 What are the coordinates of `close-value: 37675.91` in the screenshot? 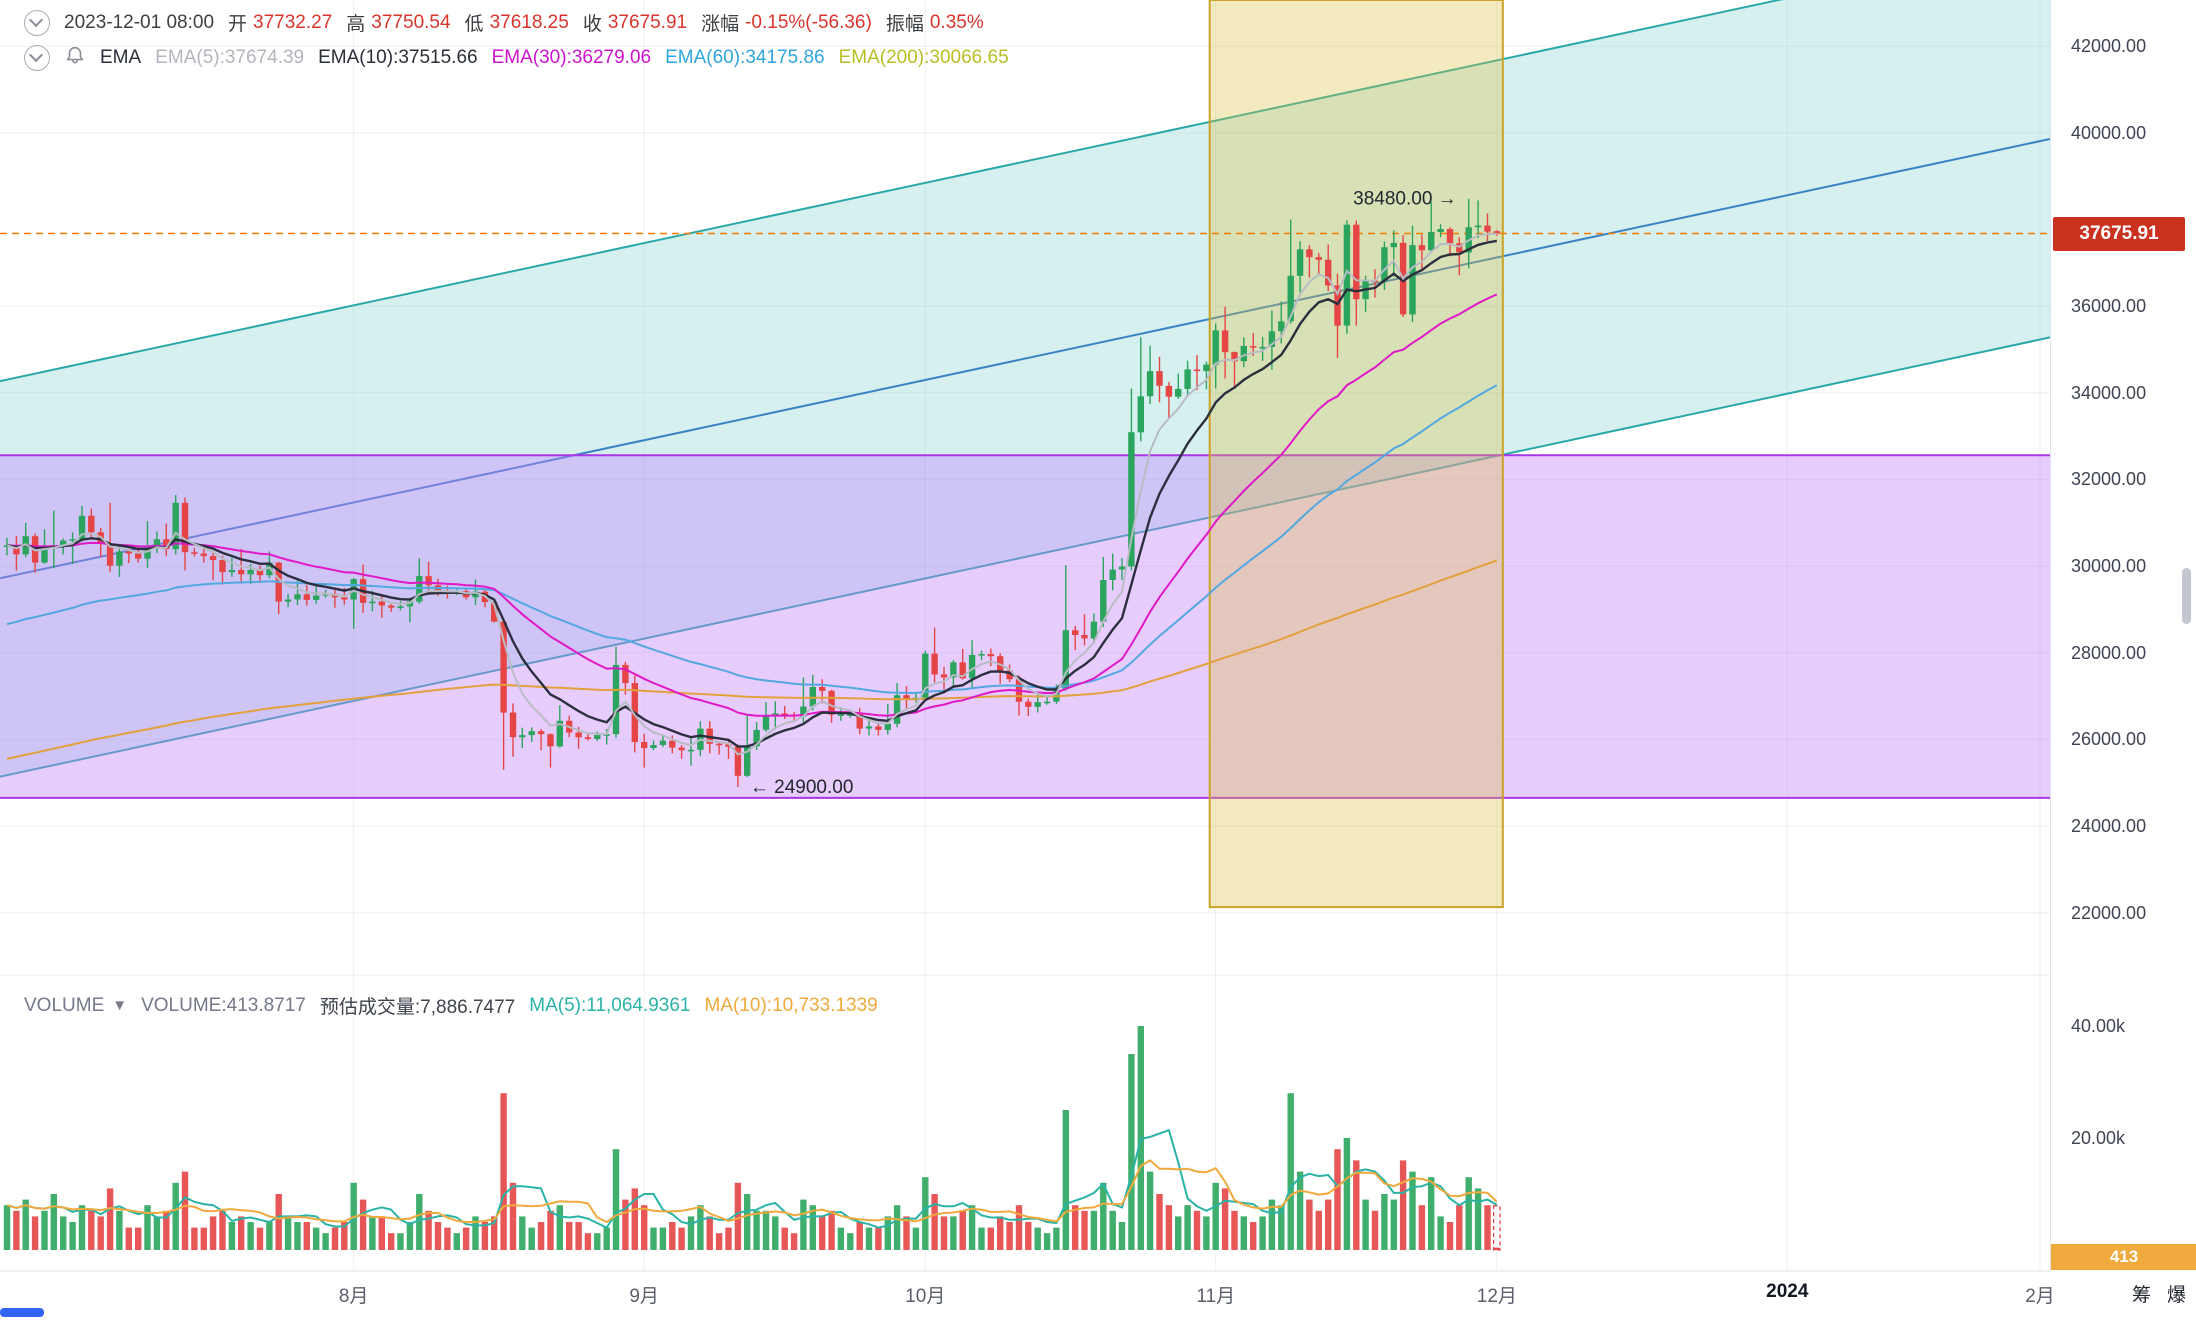 It's located at (647, 22).